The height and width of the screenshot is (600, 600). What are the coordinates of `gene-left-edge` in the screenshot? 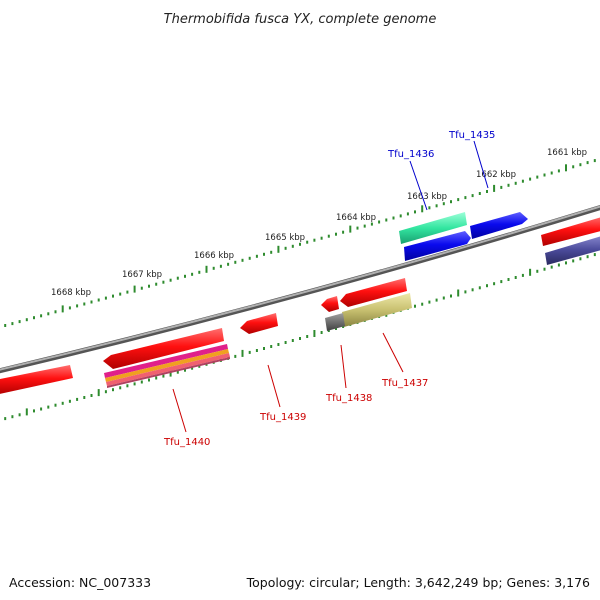 It's located at (36, 380).